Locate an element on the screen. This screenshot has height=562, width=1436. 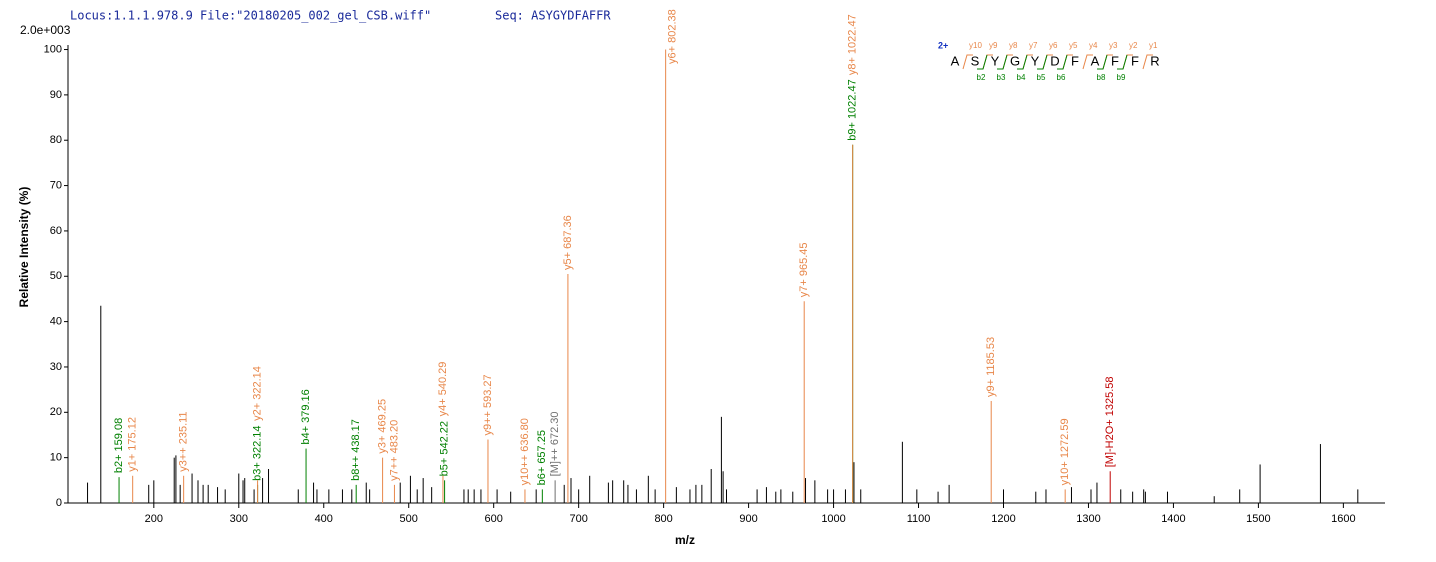
y-tick-label: 50 is located at coordinates (56, 276).